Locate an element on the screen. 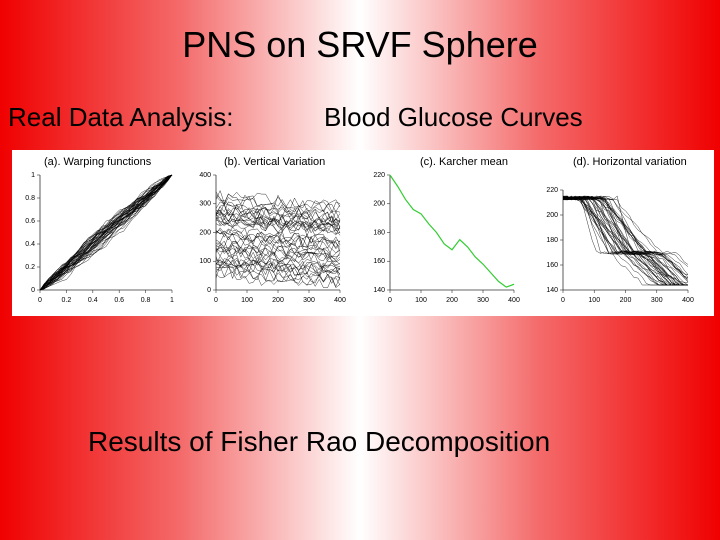  y-tick-label: 0.2 is located at coordinates (30, 267).